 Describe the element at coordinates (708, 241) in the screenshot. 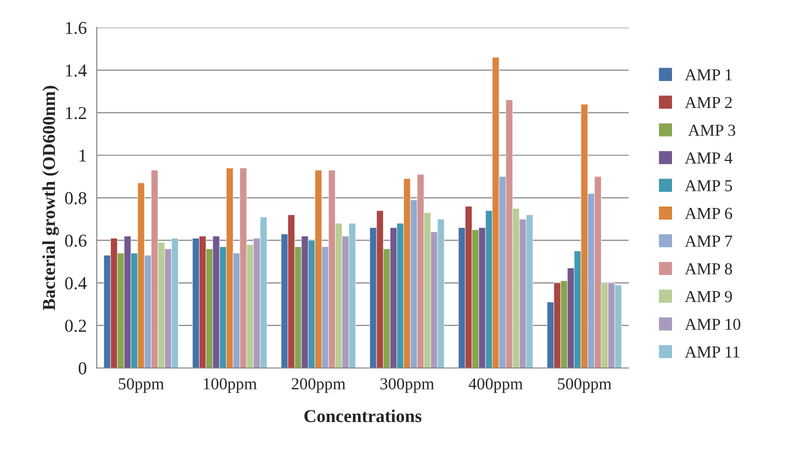

I see `legend-label: AMP 7` at that location.